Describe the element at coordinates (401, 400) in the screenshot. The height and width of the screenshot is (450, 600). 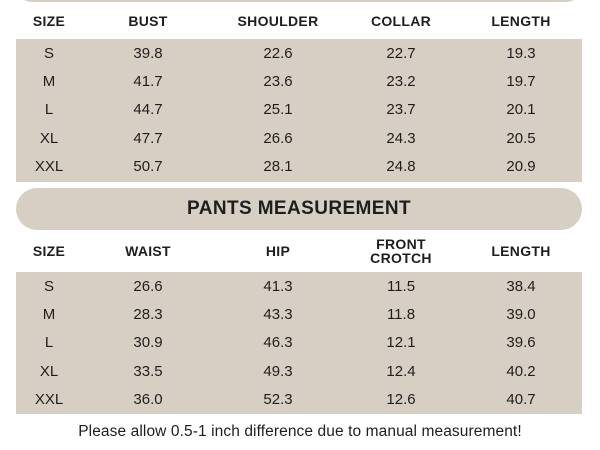
I see `front-crotch-cell: 12.6` at that location.